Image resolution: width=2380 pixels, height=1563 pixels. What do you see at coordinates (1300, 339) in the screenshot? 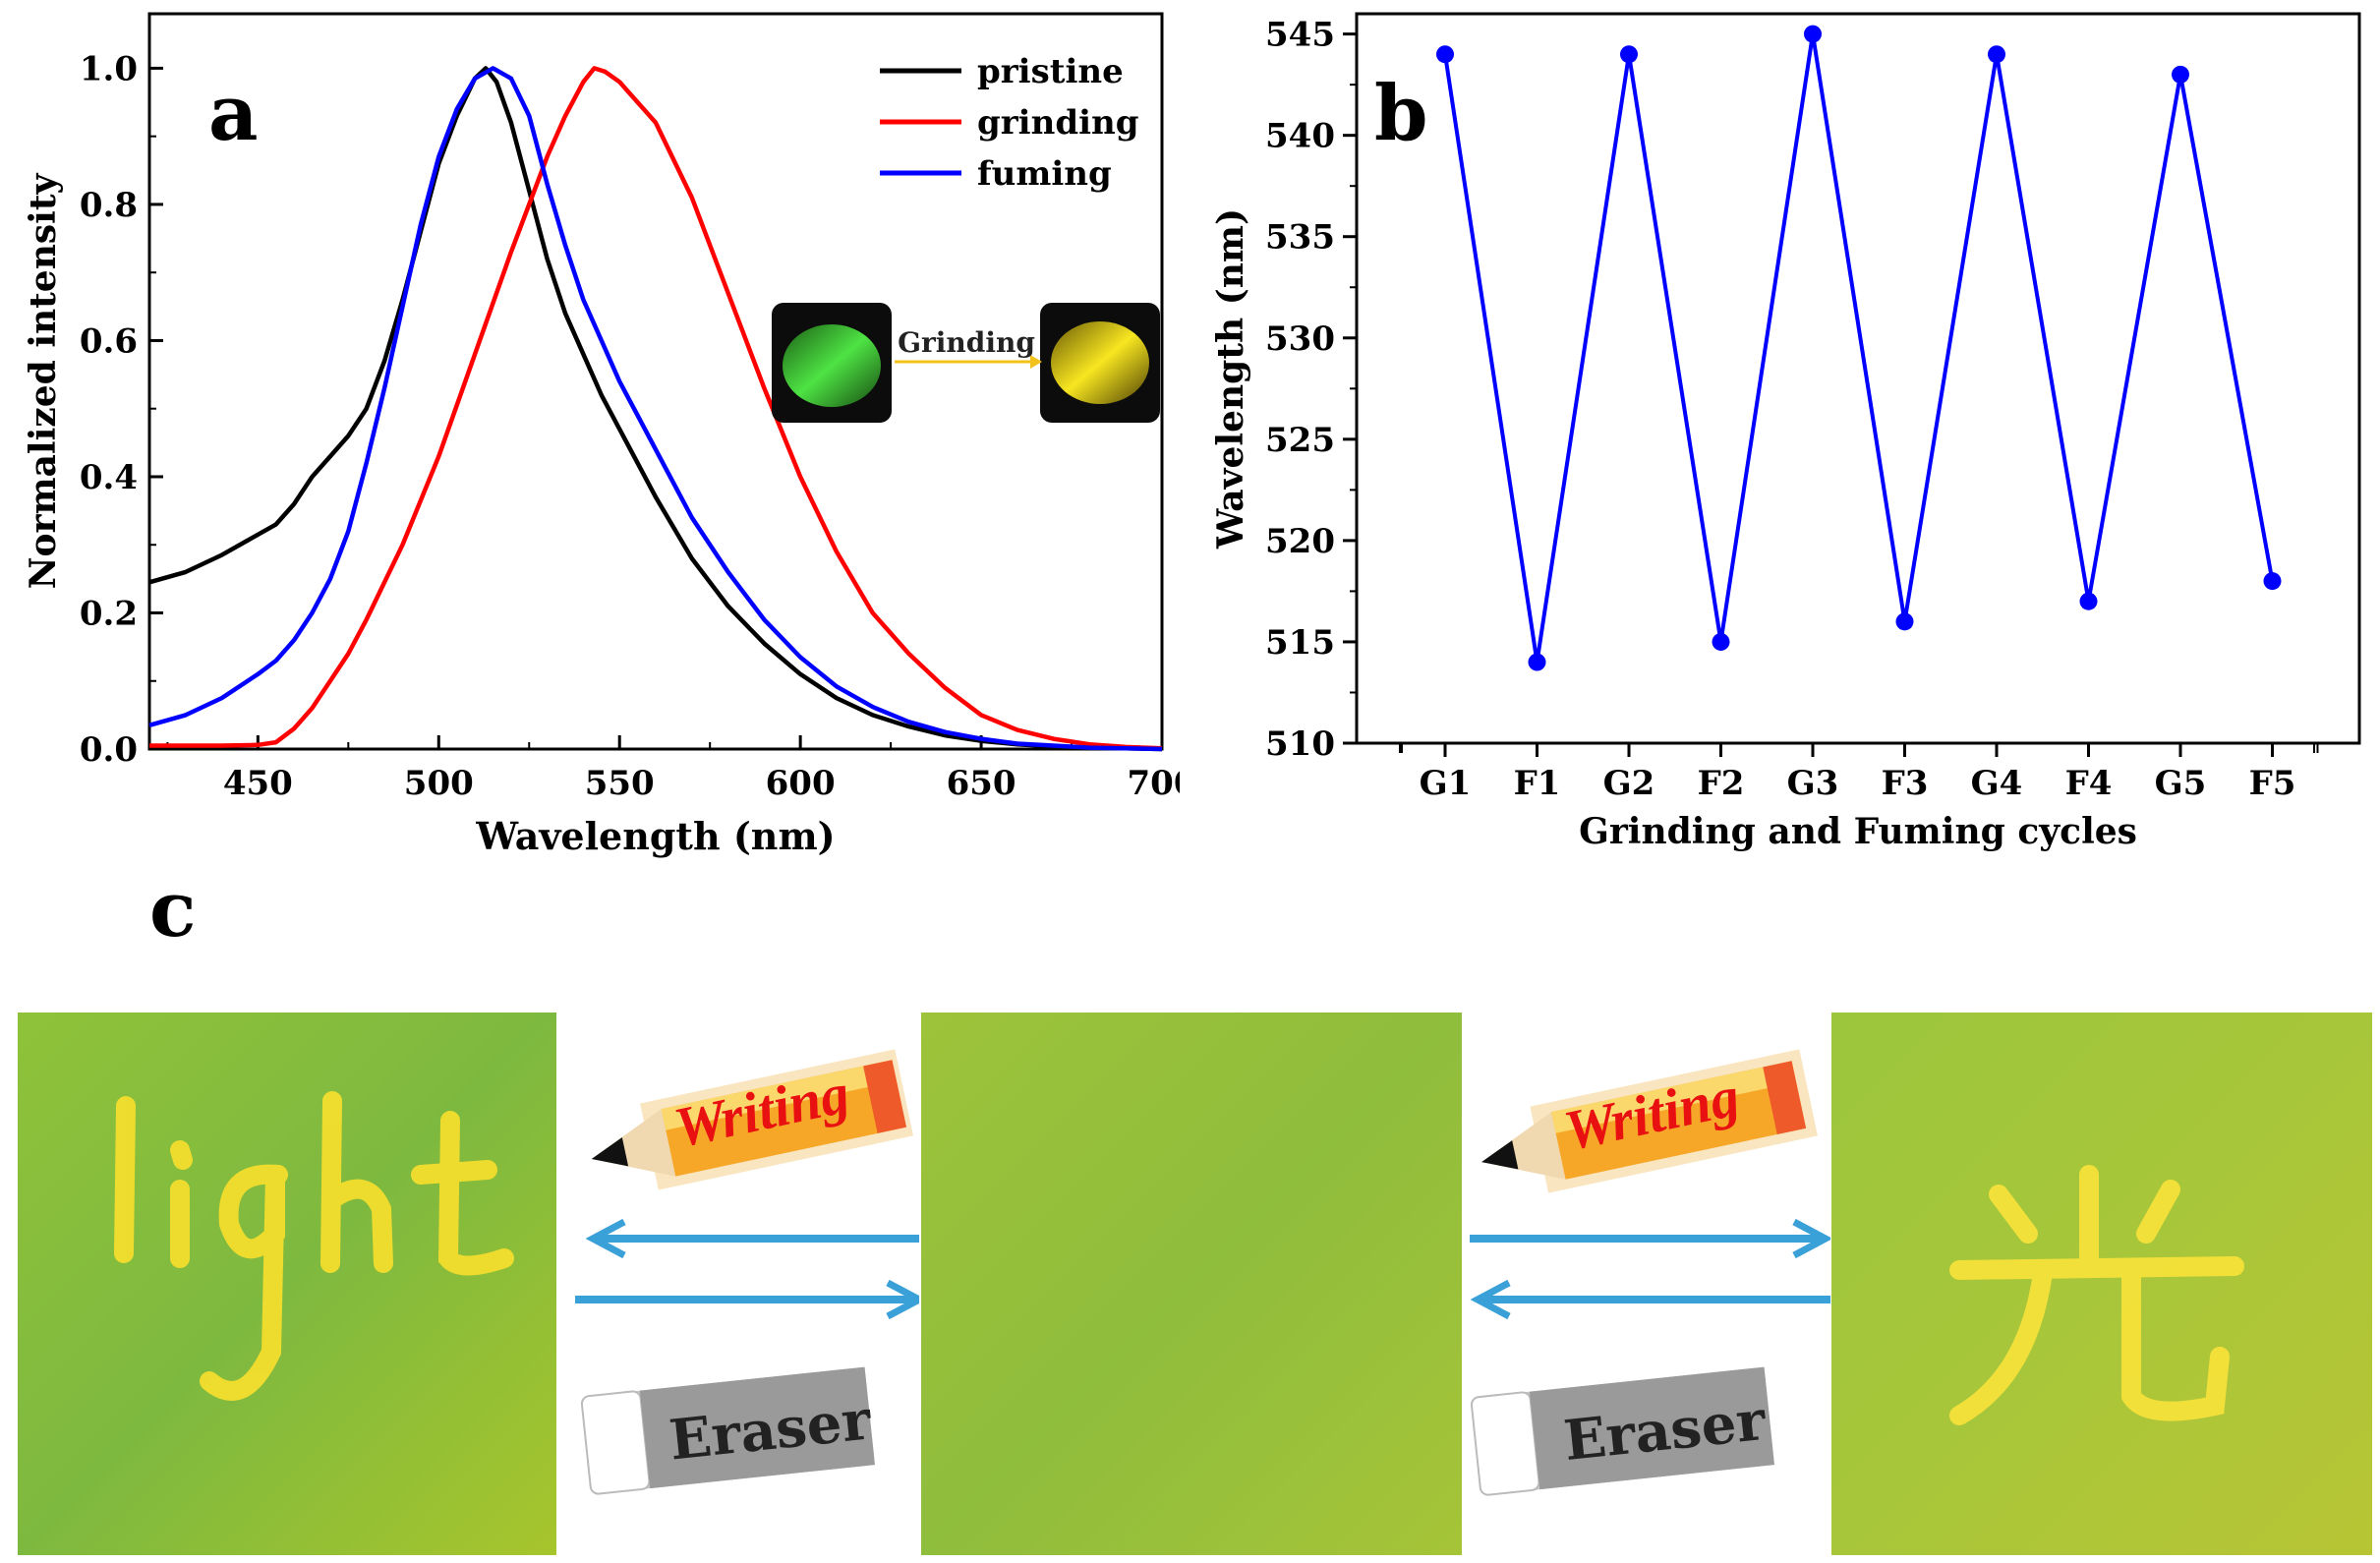
I see `y-tick-label: 530` at bounding box center [1300, 339].